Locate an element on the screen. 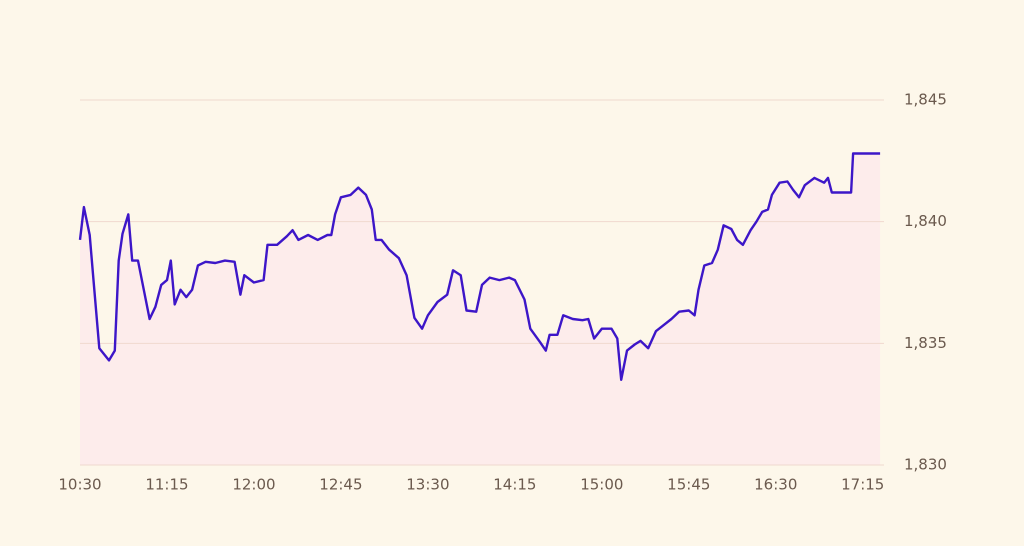 The image size is (1024, 546). x-tick-label: 16:30 is located at coordinates (775, 485).